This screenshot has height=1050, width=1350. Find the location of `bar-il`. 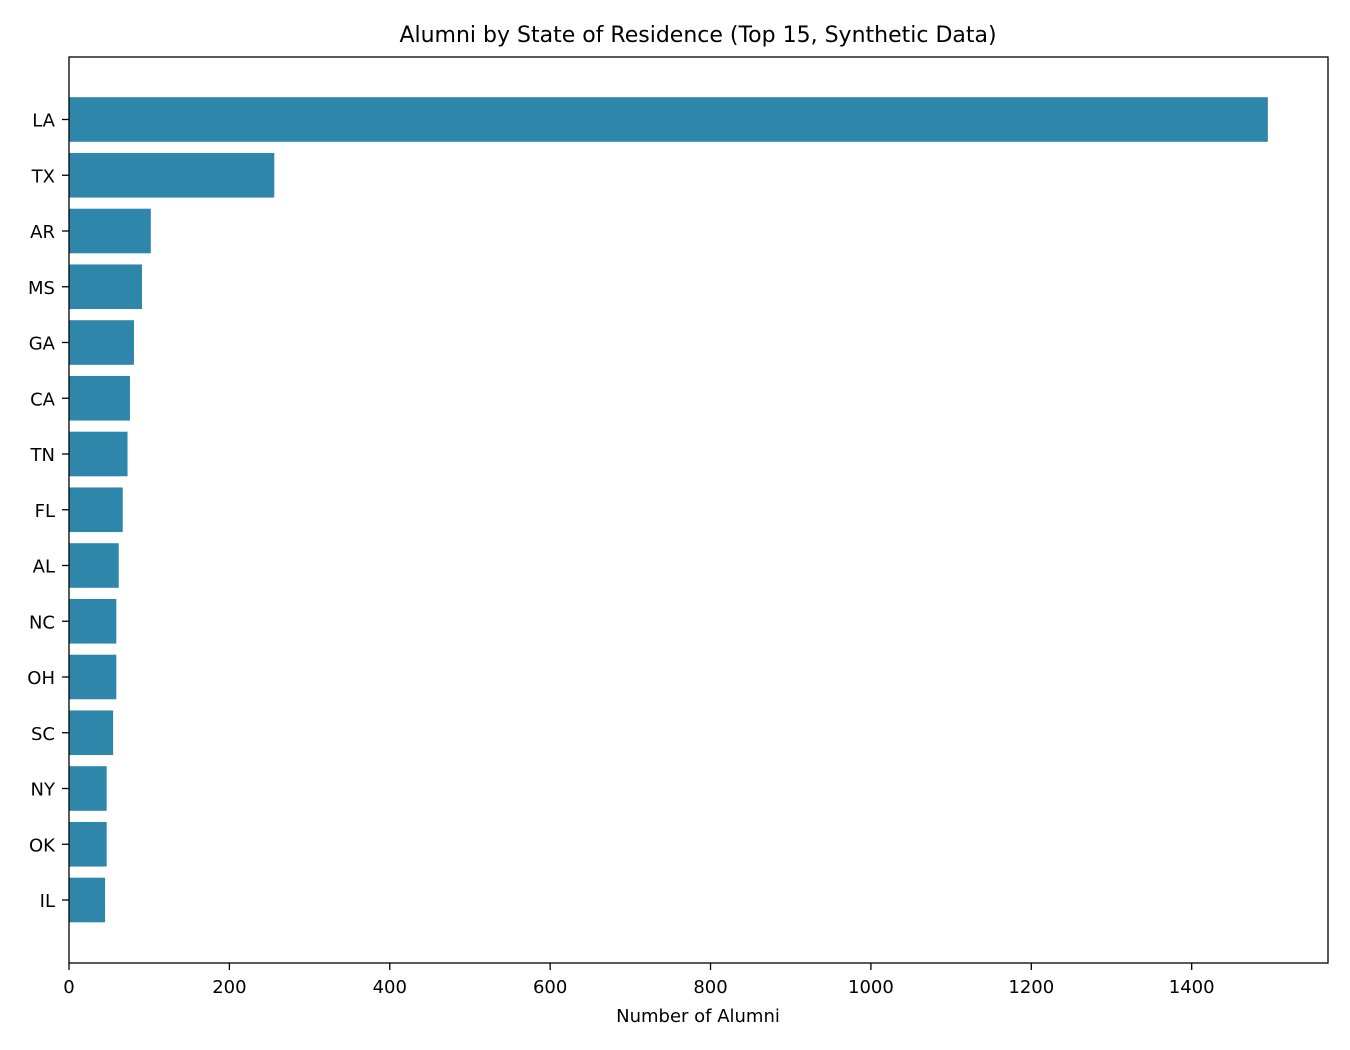

bar-il is located at coordinates (87, 900).